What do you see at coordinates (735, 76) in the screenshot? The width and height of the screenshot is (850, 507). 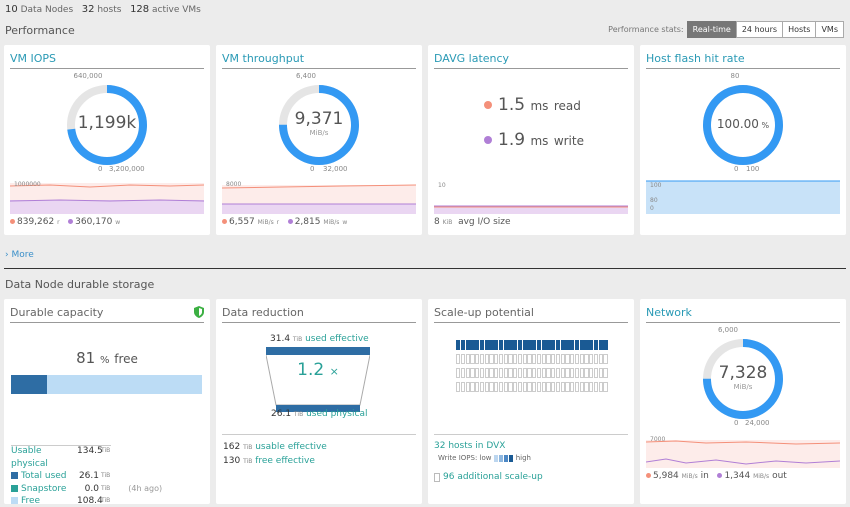 I see `host-flash-max-top: 80` at bounding box center [735, 76].